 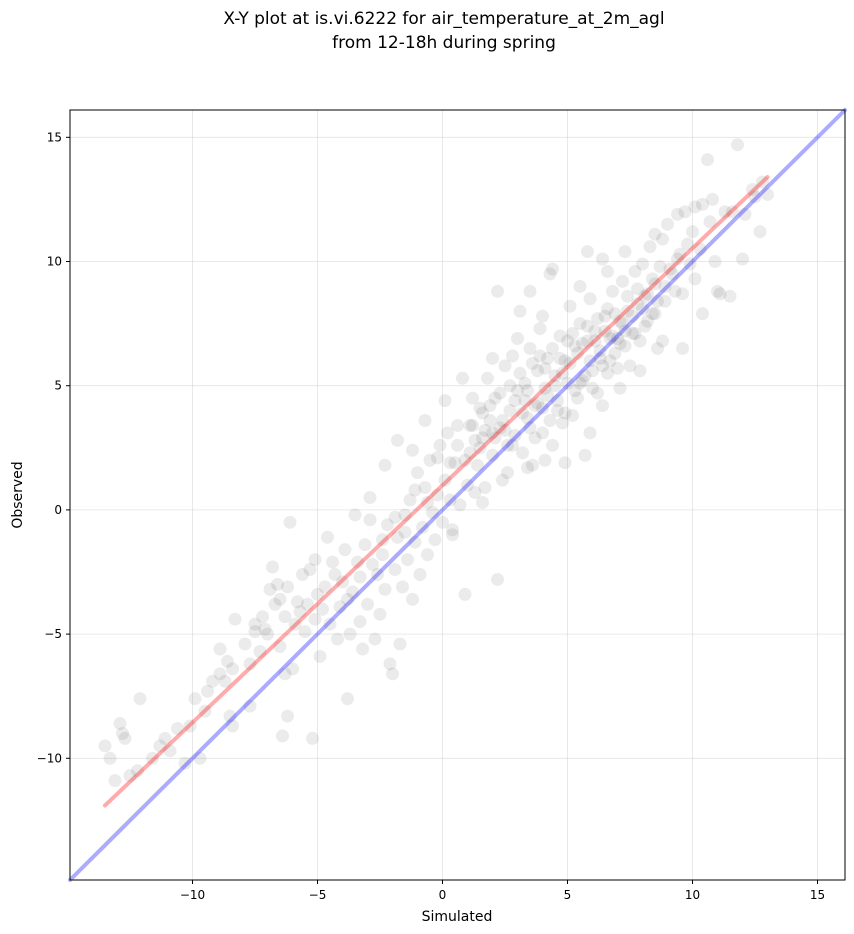 I want to click on y-axis-label: Observed, so click(x=18, y=494).